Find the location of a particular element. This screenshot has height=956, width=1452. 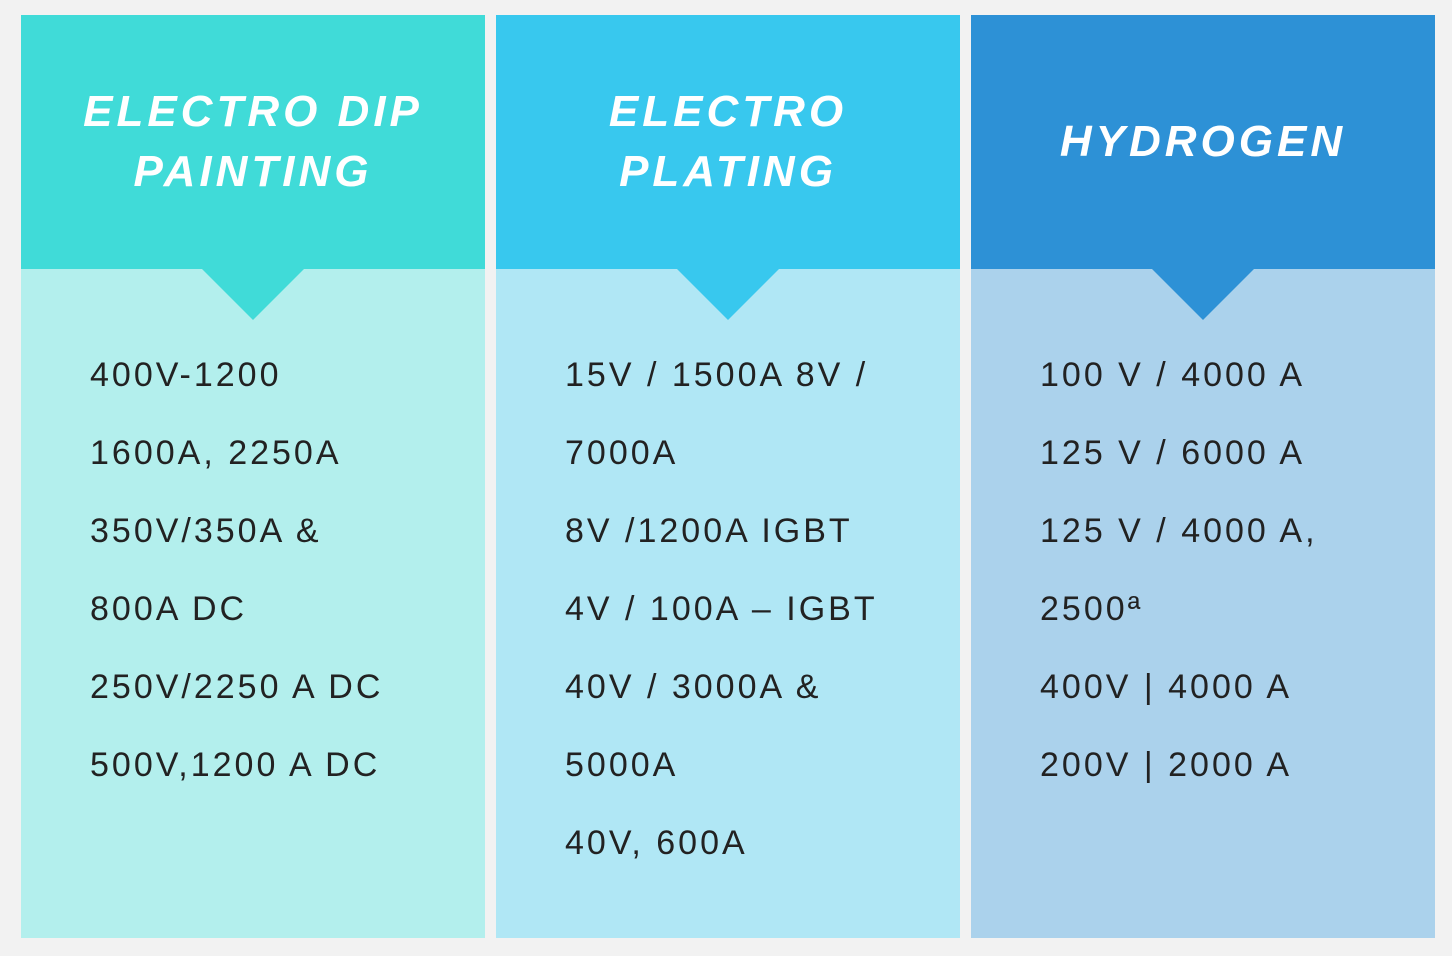

spec-line: 7000A is located at coordinates (622, 453).